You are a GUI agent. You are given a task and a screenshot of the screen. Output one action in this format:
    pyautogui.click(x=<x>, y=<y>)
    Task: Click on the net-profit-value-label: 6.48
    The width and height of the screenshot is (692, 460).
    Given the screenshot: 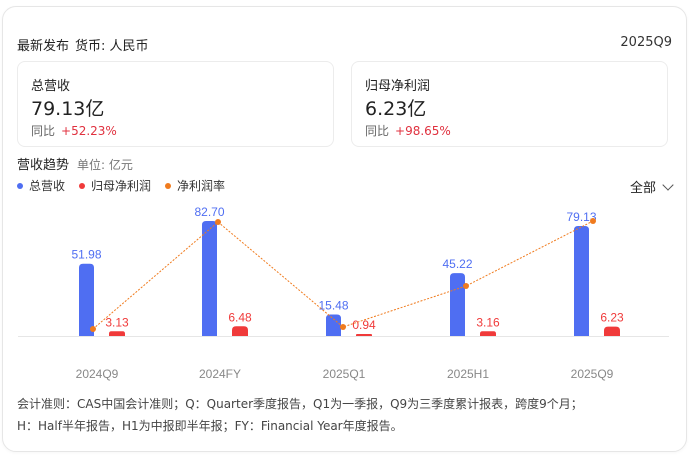 What is the action you would take?
    pyautogui.click(x=240, y=317)
    